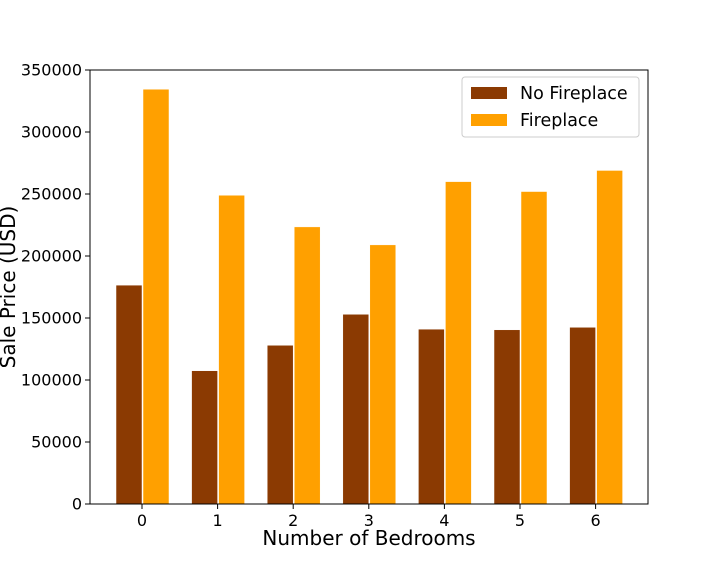  Describe the element at coordinates (489, 120) in the screenshot. I see `legend-swatch-fireplace` at that location.